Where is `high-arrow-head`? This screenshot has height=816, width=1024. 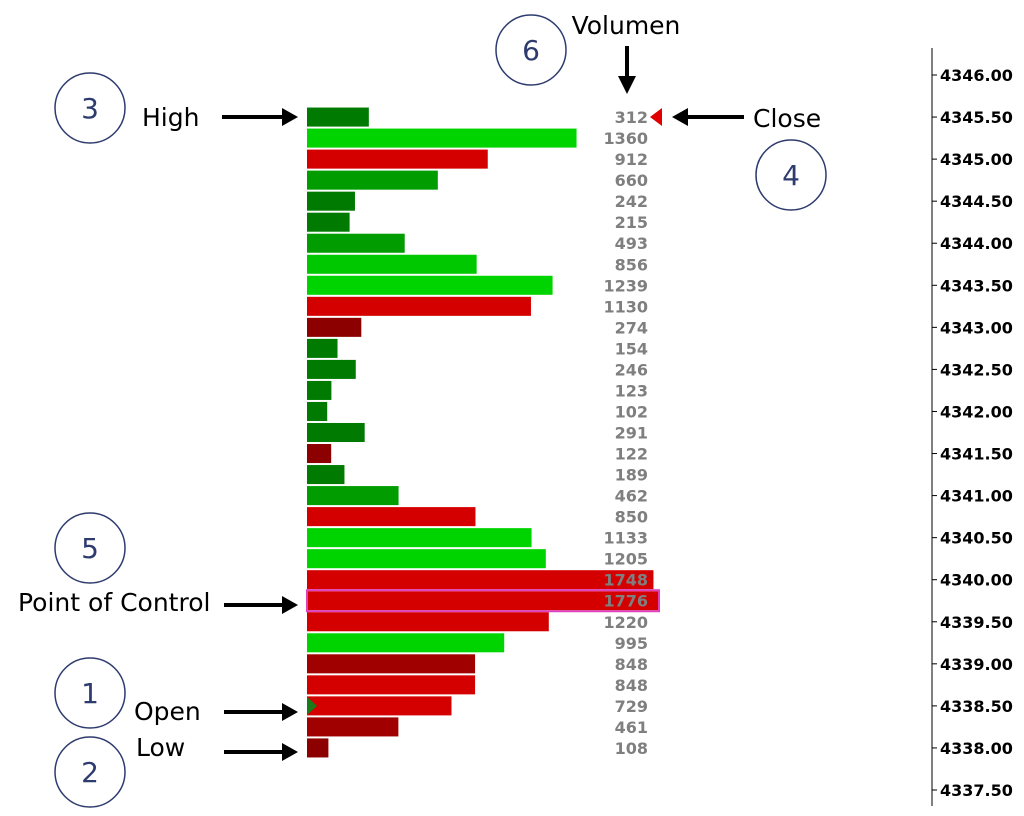 high-arrow-head is located at coordinates (290, 117).